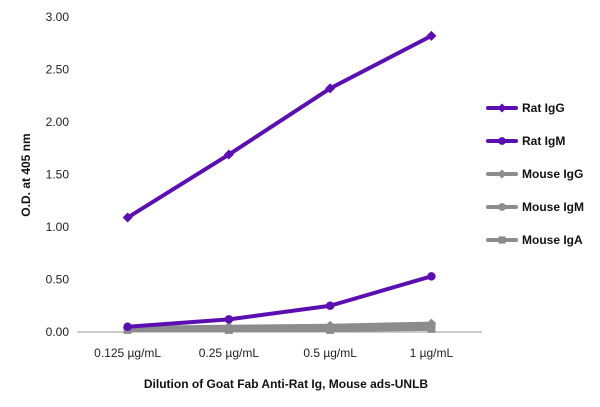 Image resolution: width=600 pixels, height=407 pixels. Describe the element at coordinates (58, 17) in the screenshot. I see `y-tick-label: 3.00` at that location.